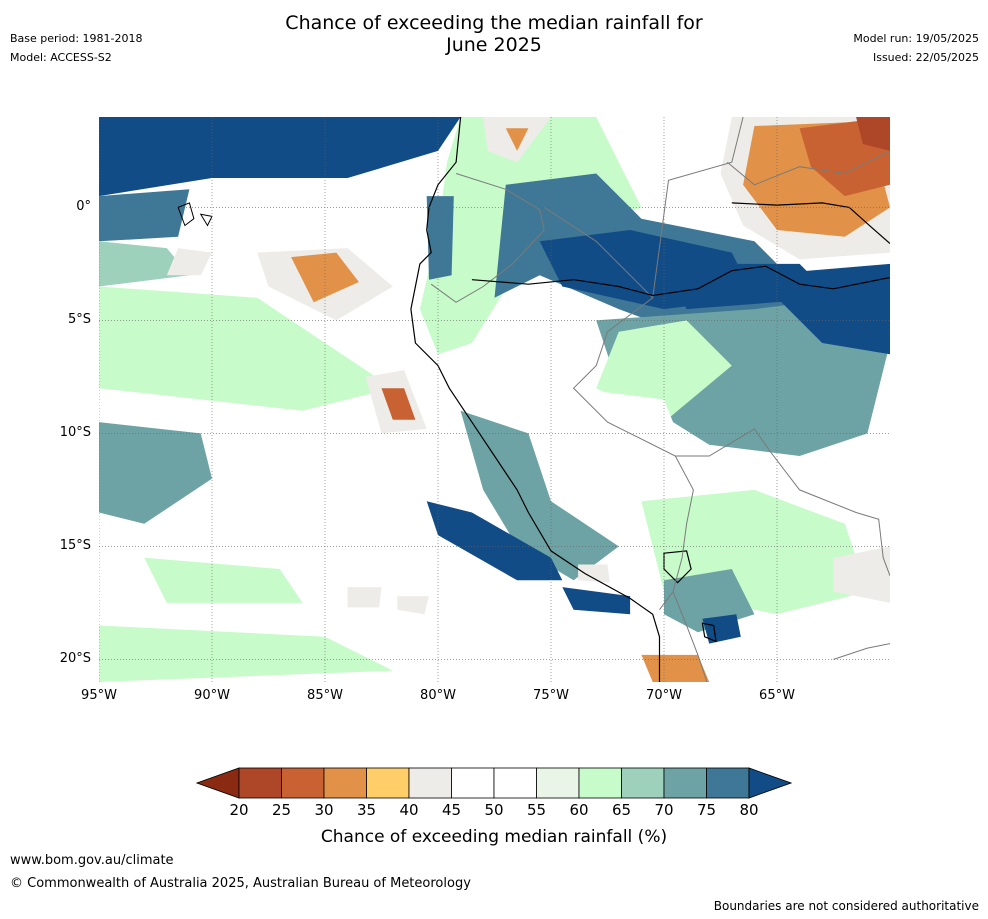 This screenshot has height=919, width=988. I want to click on longitude-label-3: 80°W, so click(438, 695).